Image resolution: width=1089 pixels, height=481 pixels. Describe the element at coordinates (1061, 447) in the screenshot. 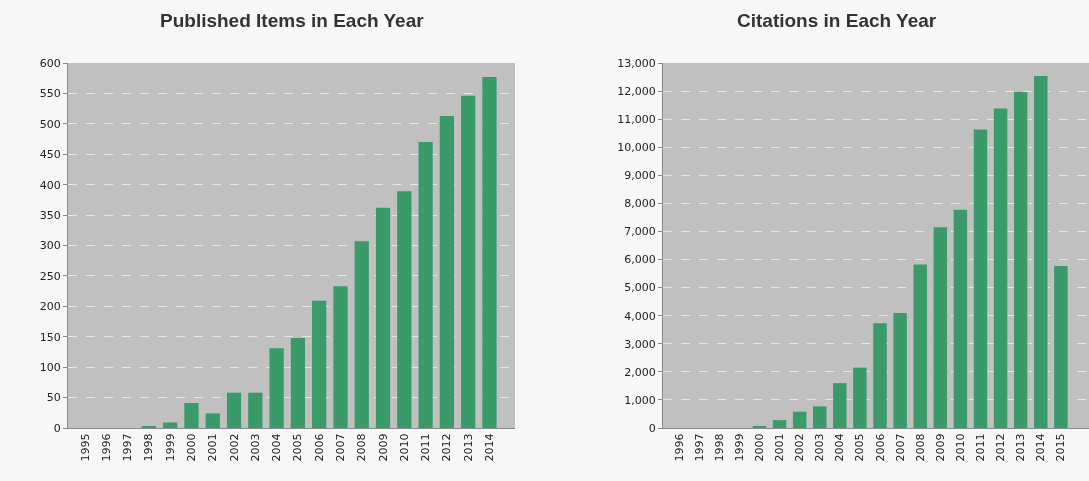

I see `x-tick-label: 2015` at that location.